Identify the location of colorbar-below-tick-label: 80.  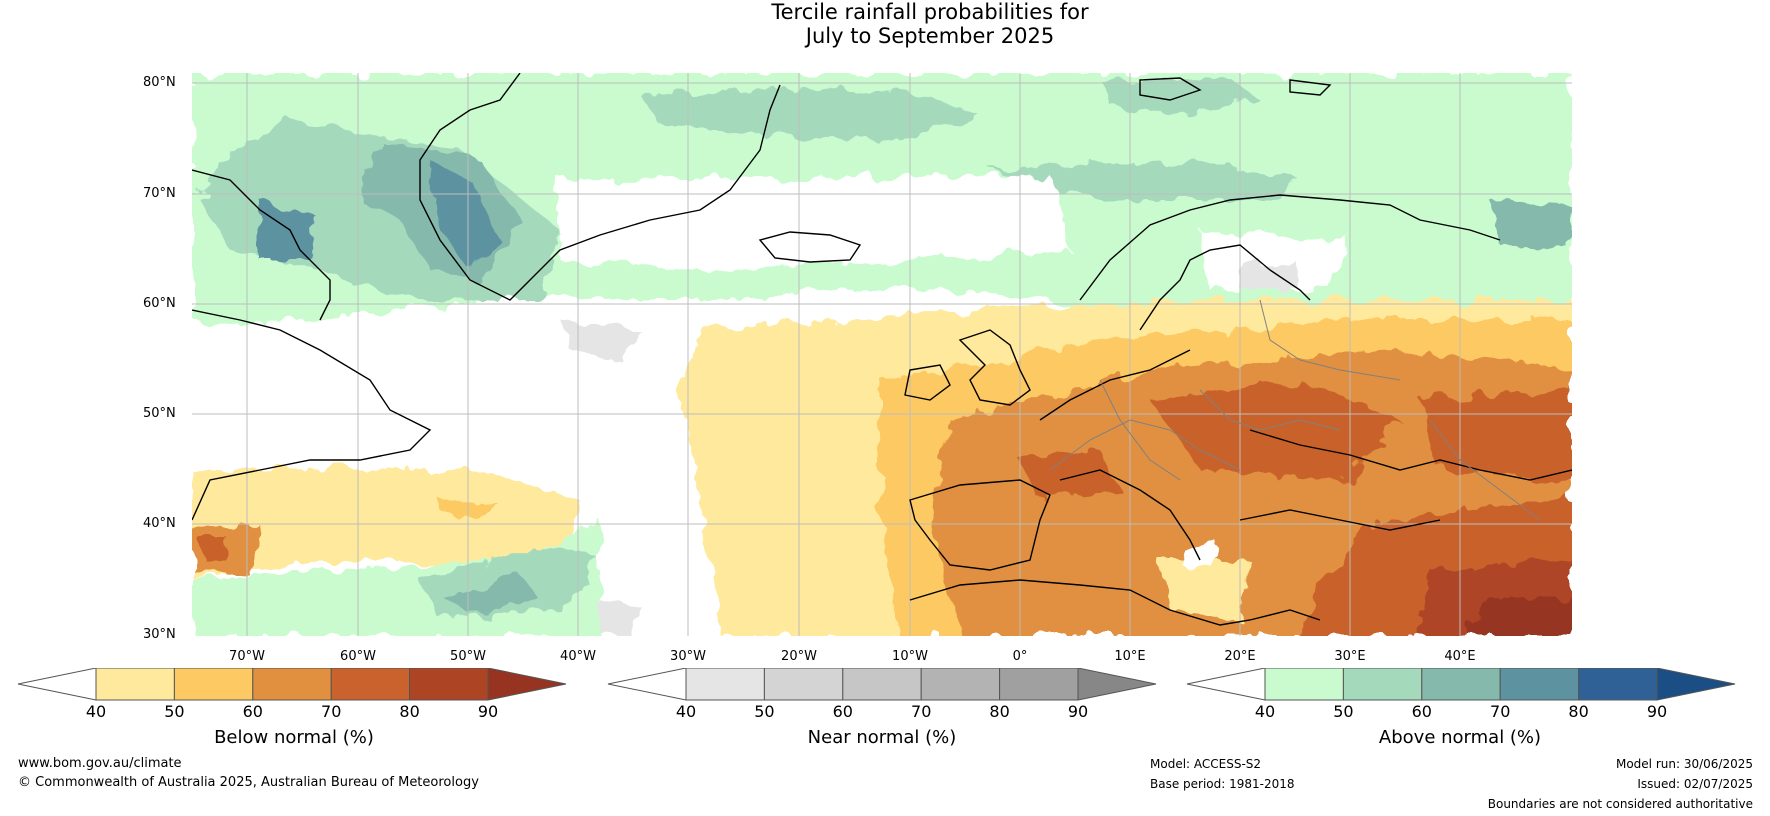
(409, 711).